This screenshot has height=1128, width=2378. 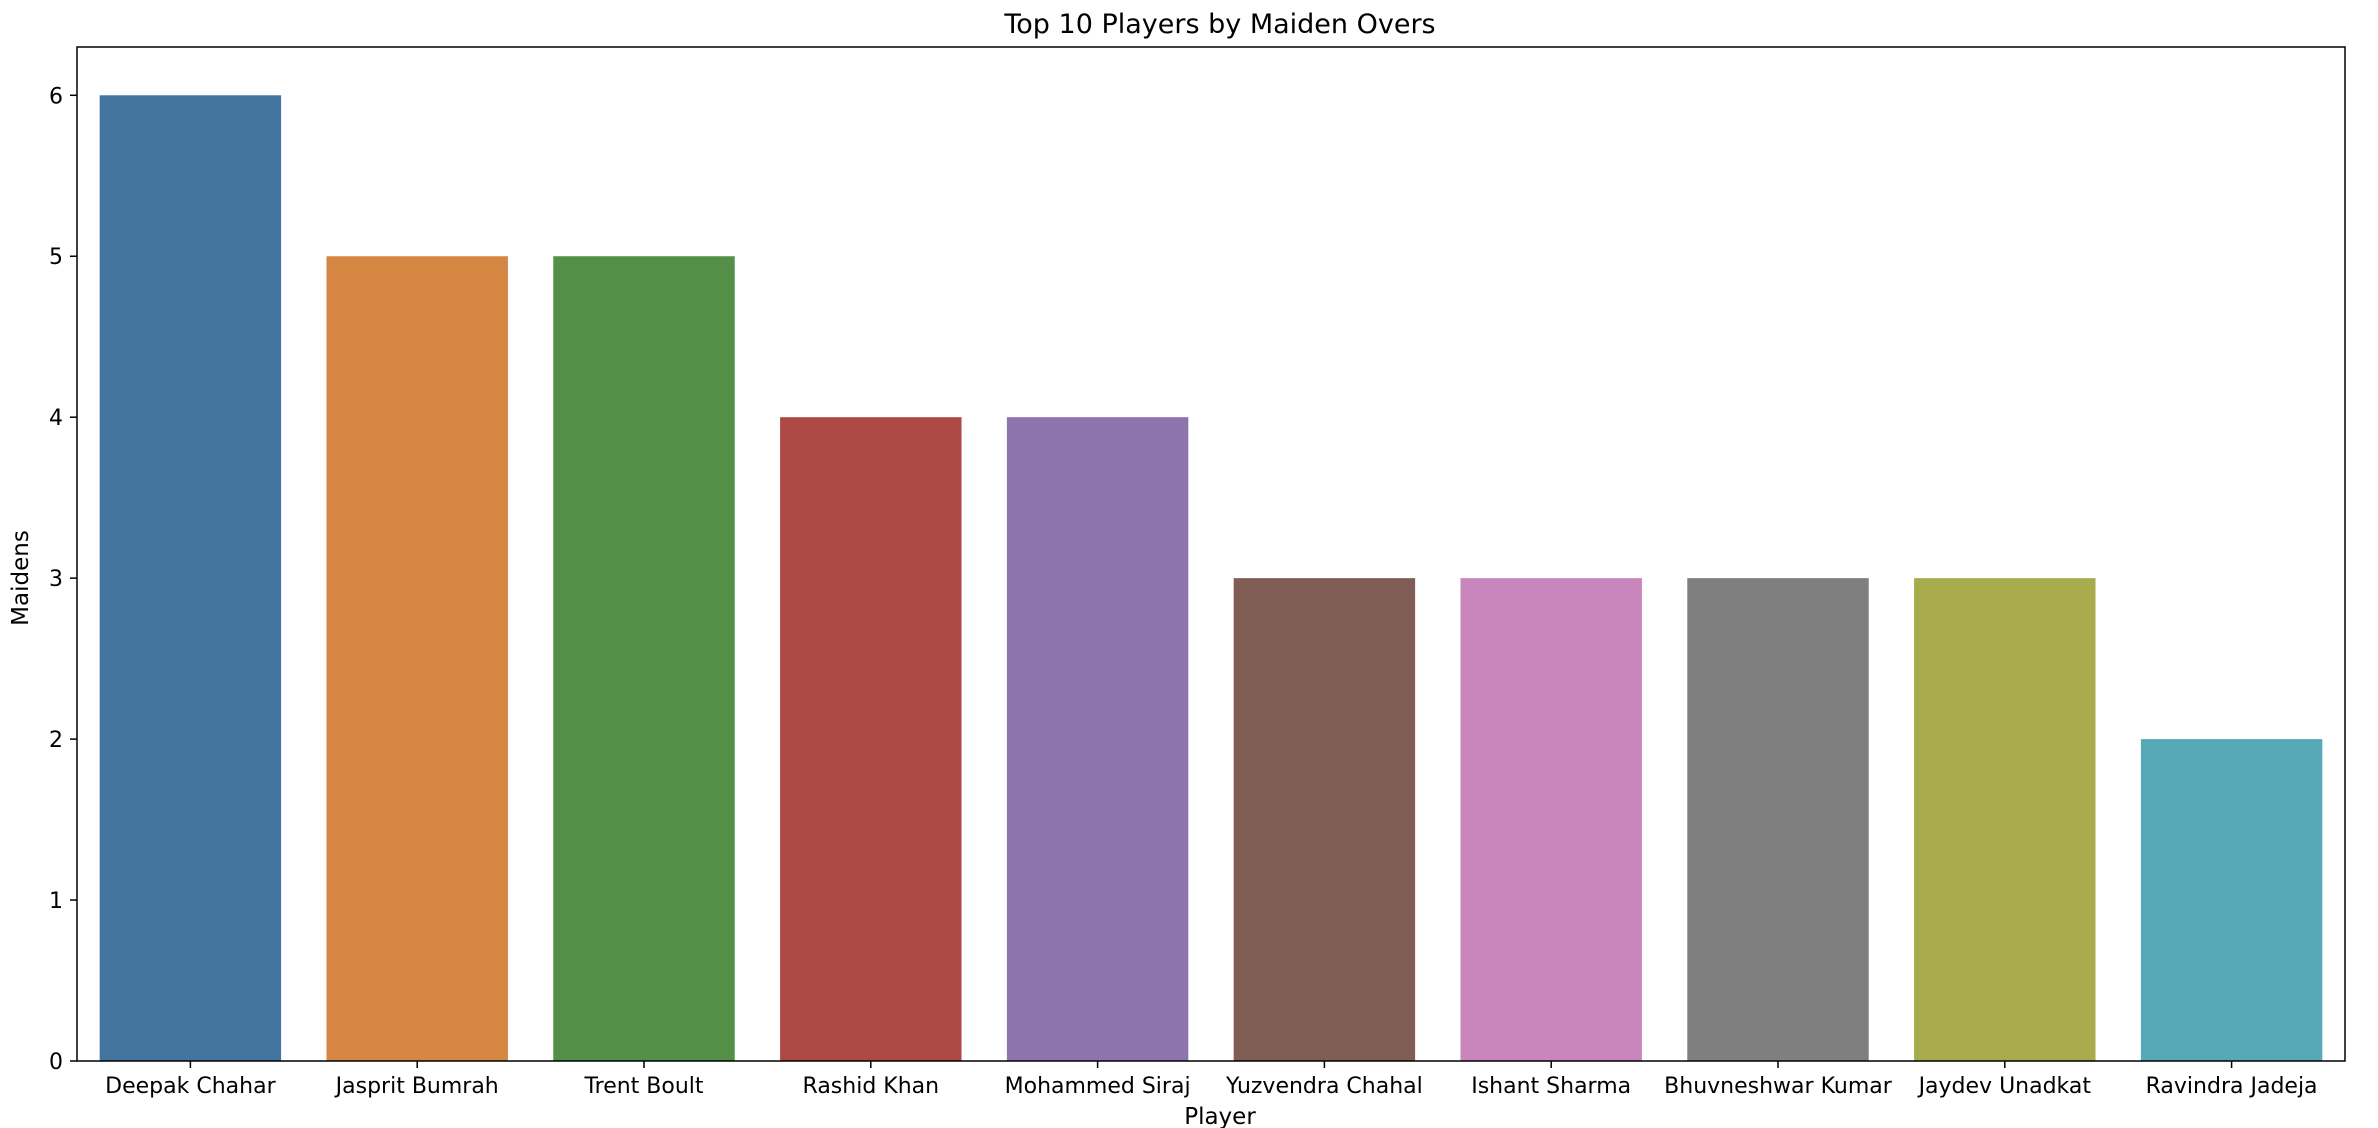 What do you see at coordinates (56, 418) in the screenshot?
I see `y-tick-label: 4` at bounding box center [56, 418].